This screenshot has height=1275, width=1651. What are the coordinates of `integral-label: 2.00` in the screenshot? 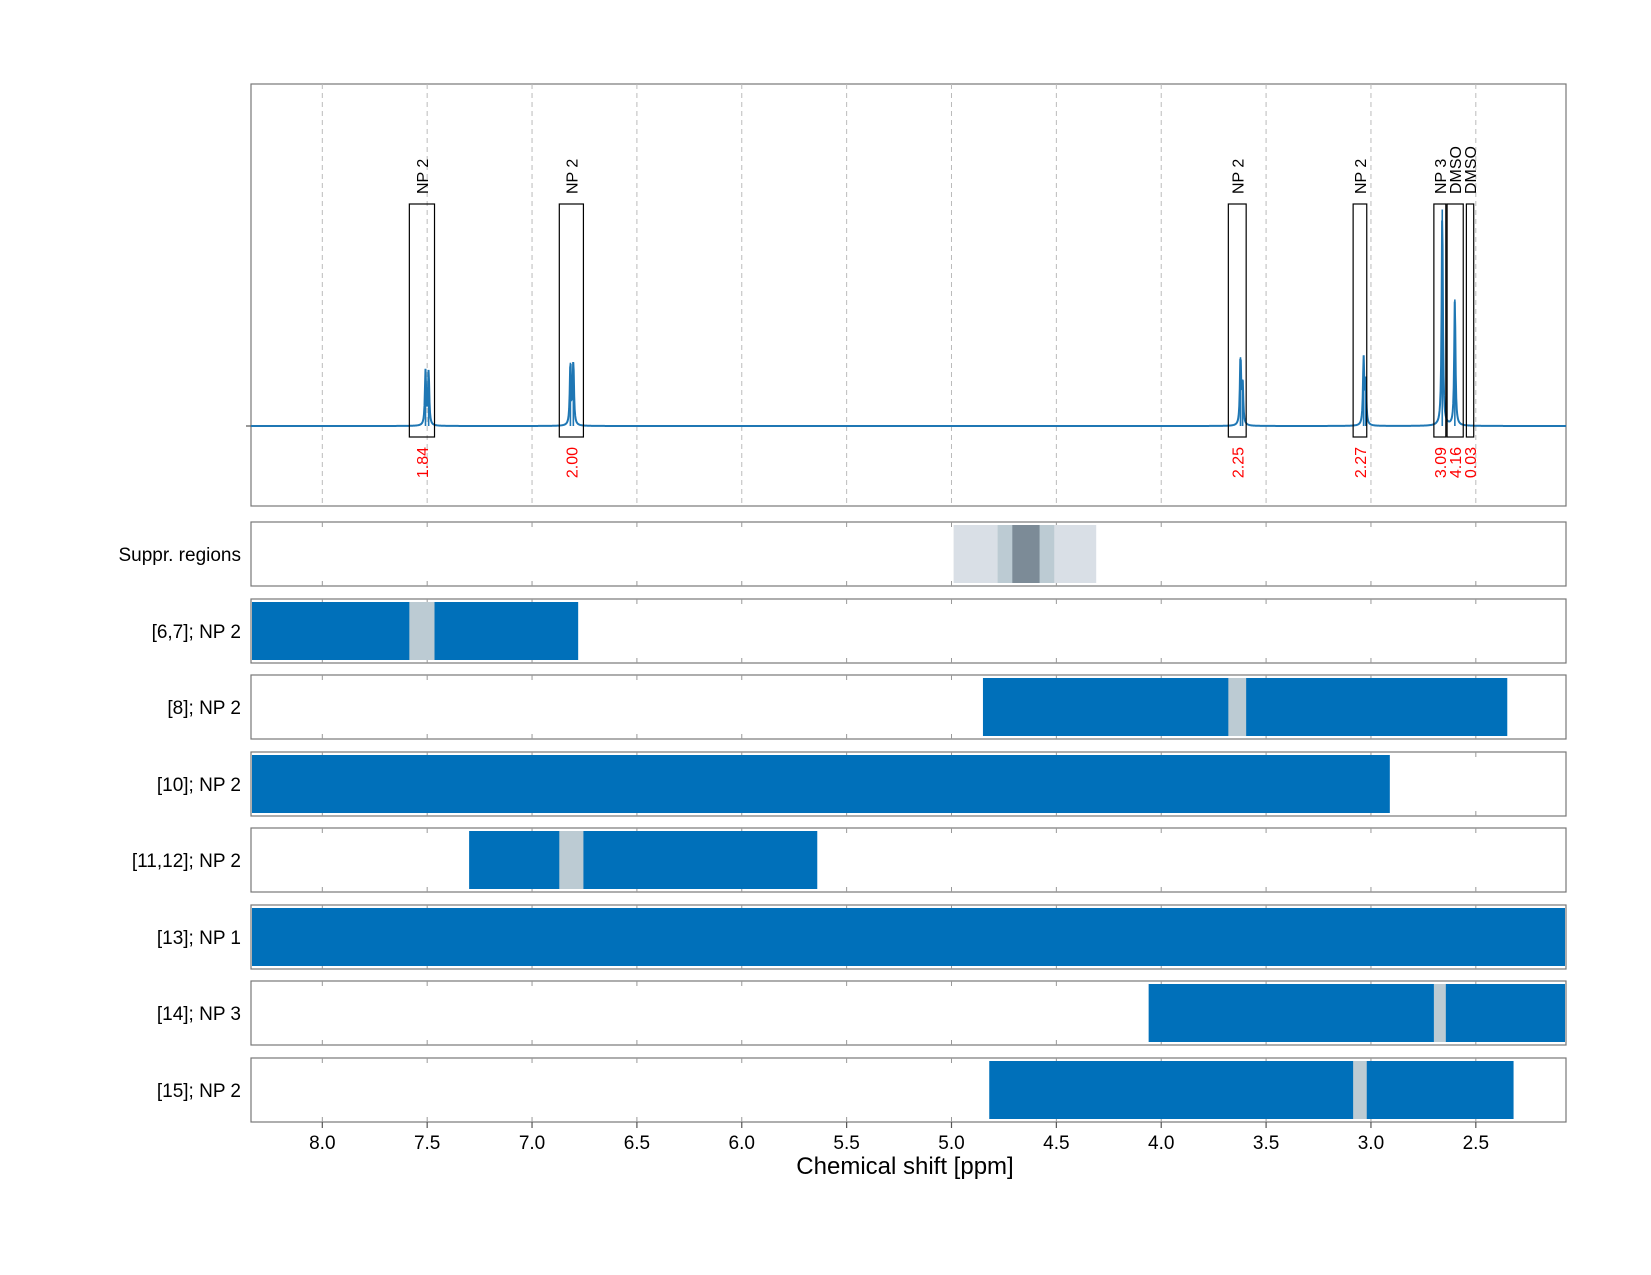 It's located at (572, 462).